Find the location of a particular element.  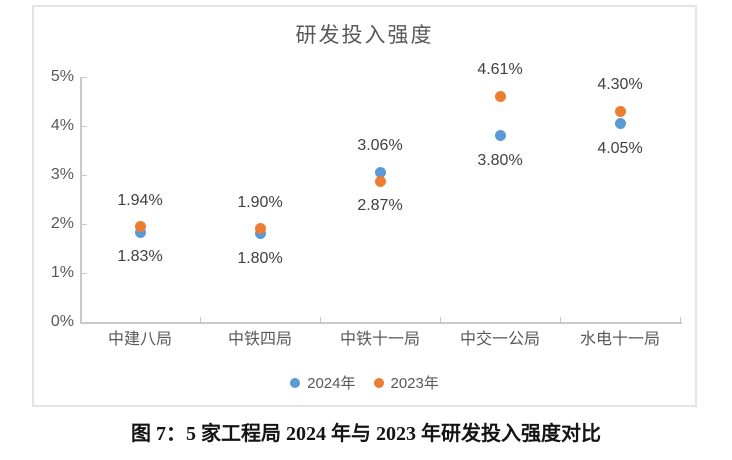

y-axis-tick-label: 2% is located at coordinates (62, 223).